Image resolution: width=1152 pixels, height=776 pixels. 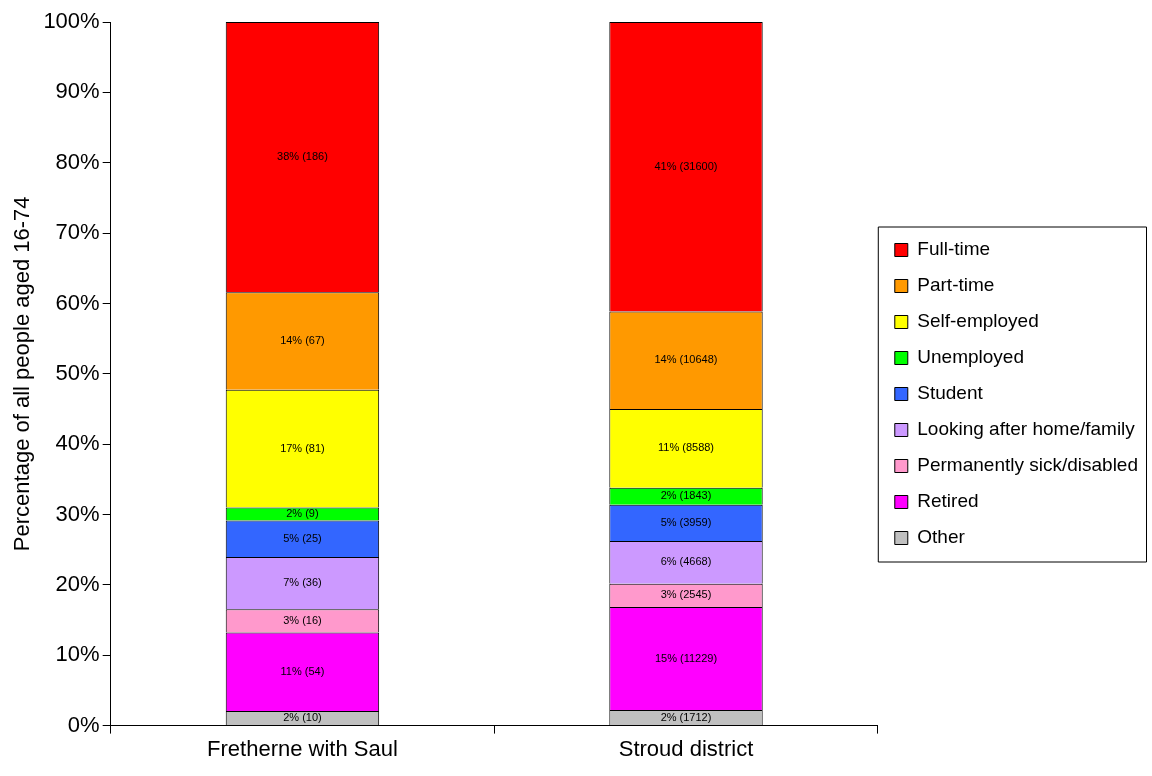 I want to click on data-label: 6% (4668), so click(x=686, y=561).